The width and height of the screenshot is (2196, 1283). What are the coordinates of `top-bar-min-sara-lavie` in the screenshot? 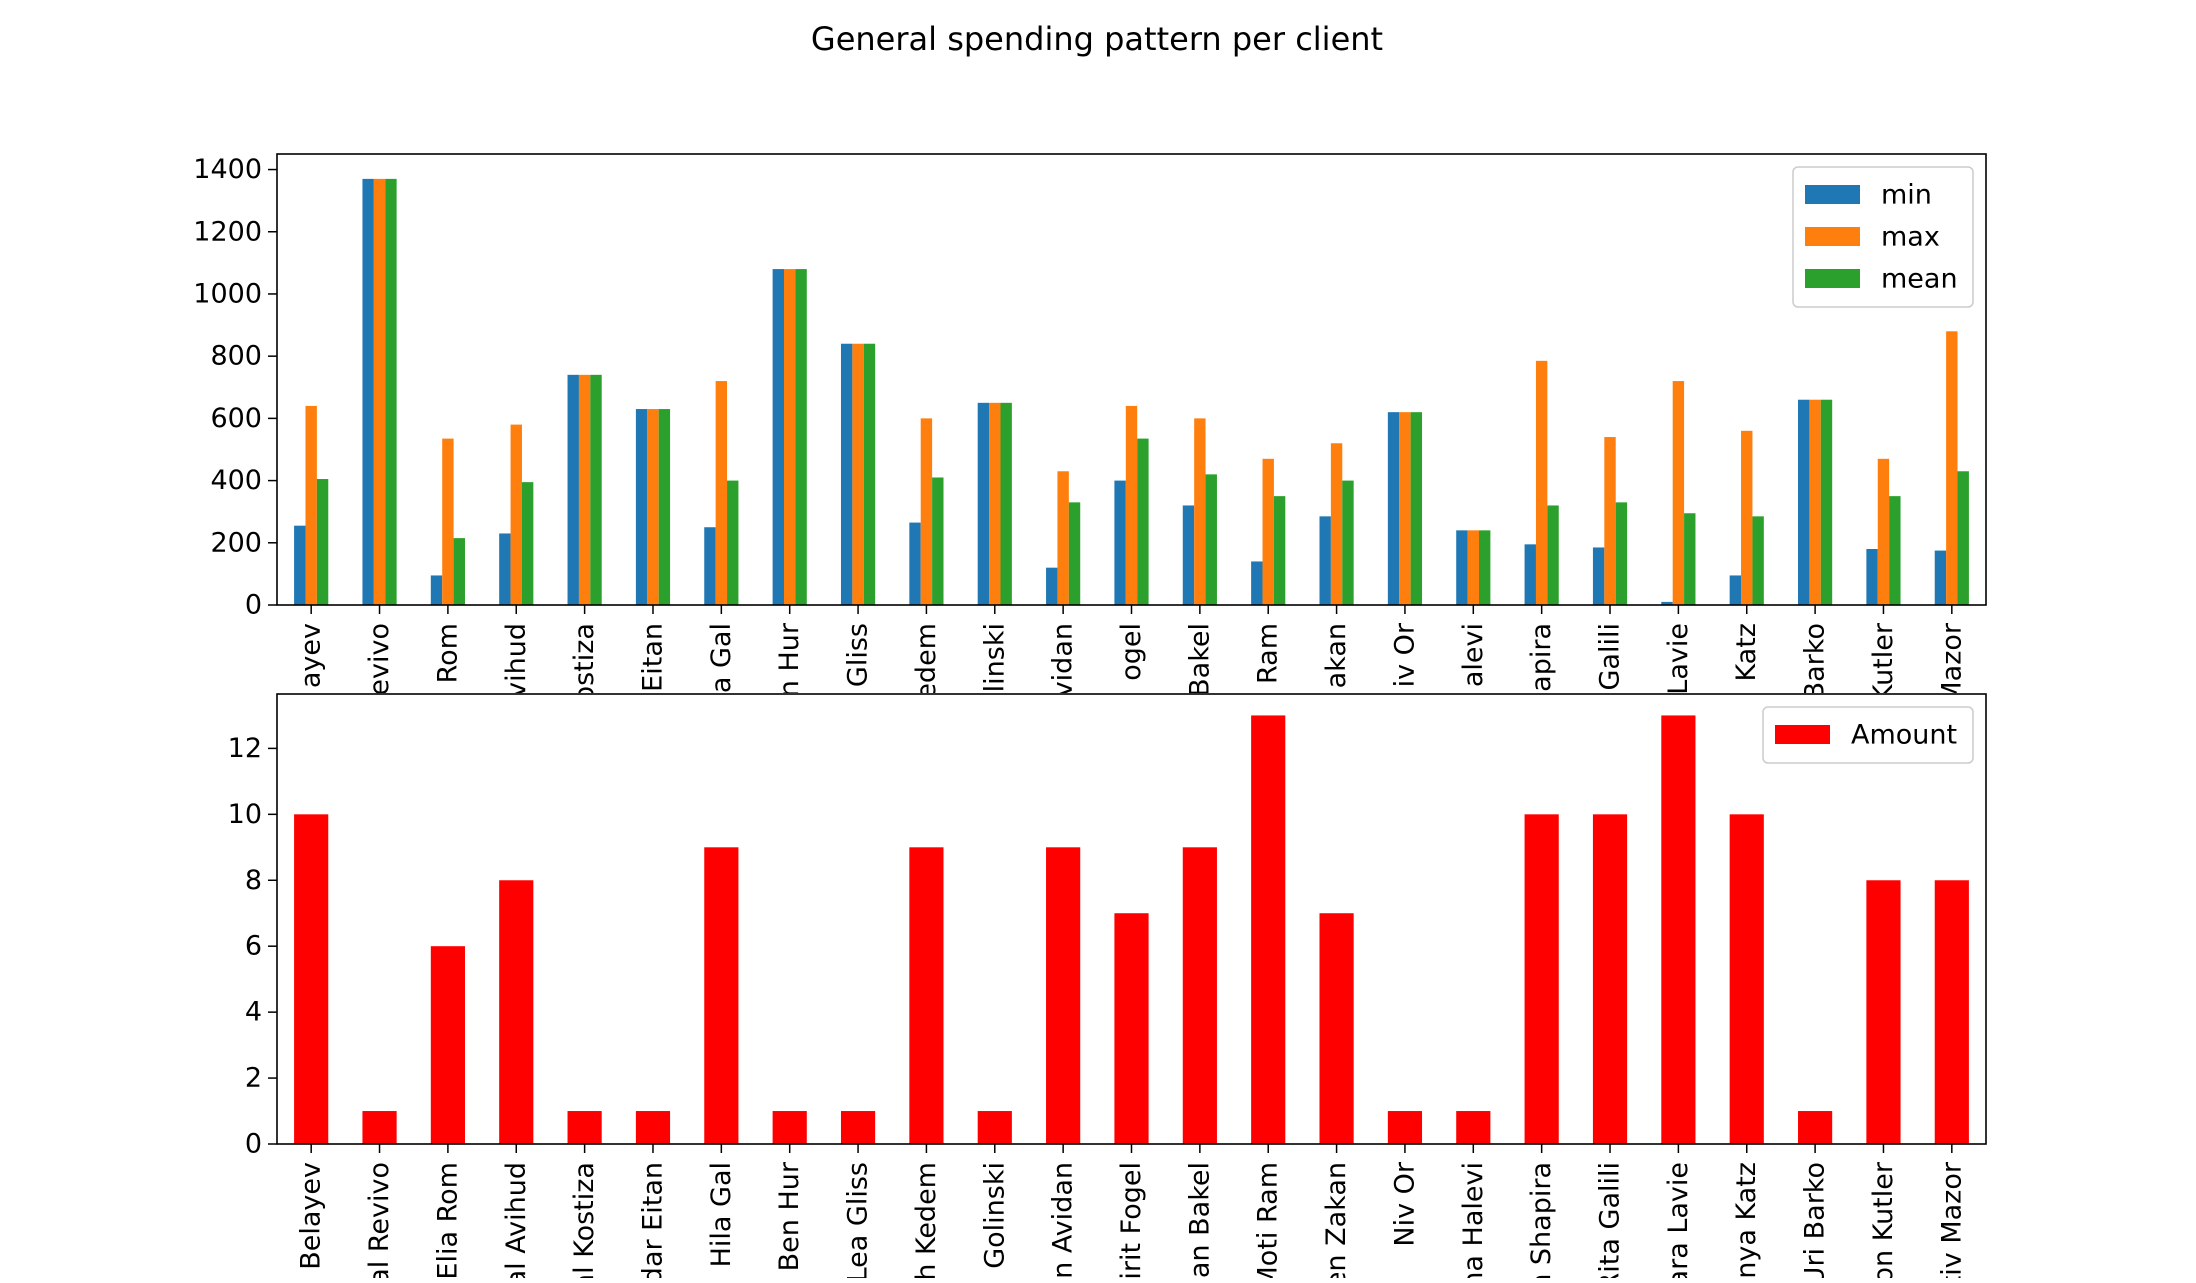 It's located at (1667, 603).